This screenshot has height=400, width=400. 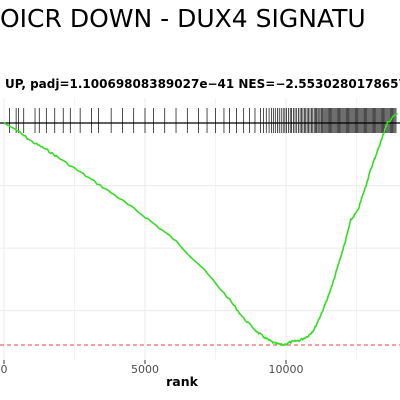 What do you see at coordinates (4, 369) in the screenshot?
I see `x-tick-label: 0` at bounding box center [4, 369].